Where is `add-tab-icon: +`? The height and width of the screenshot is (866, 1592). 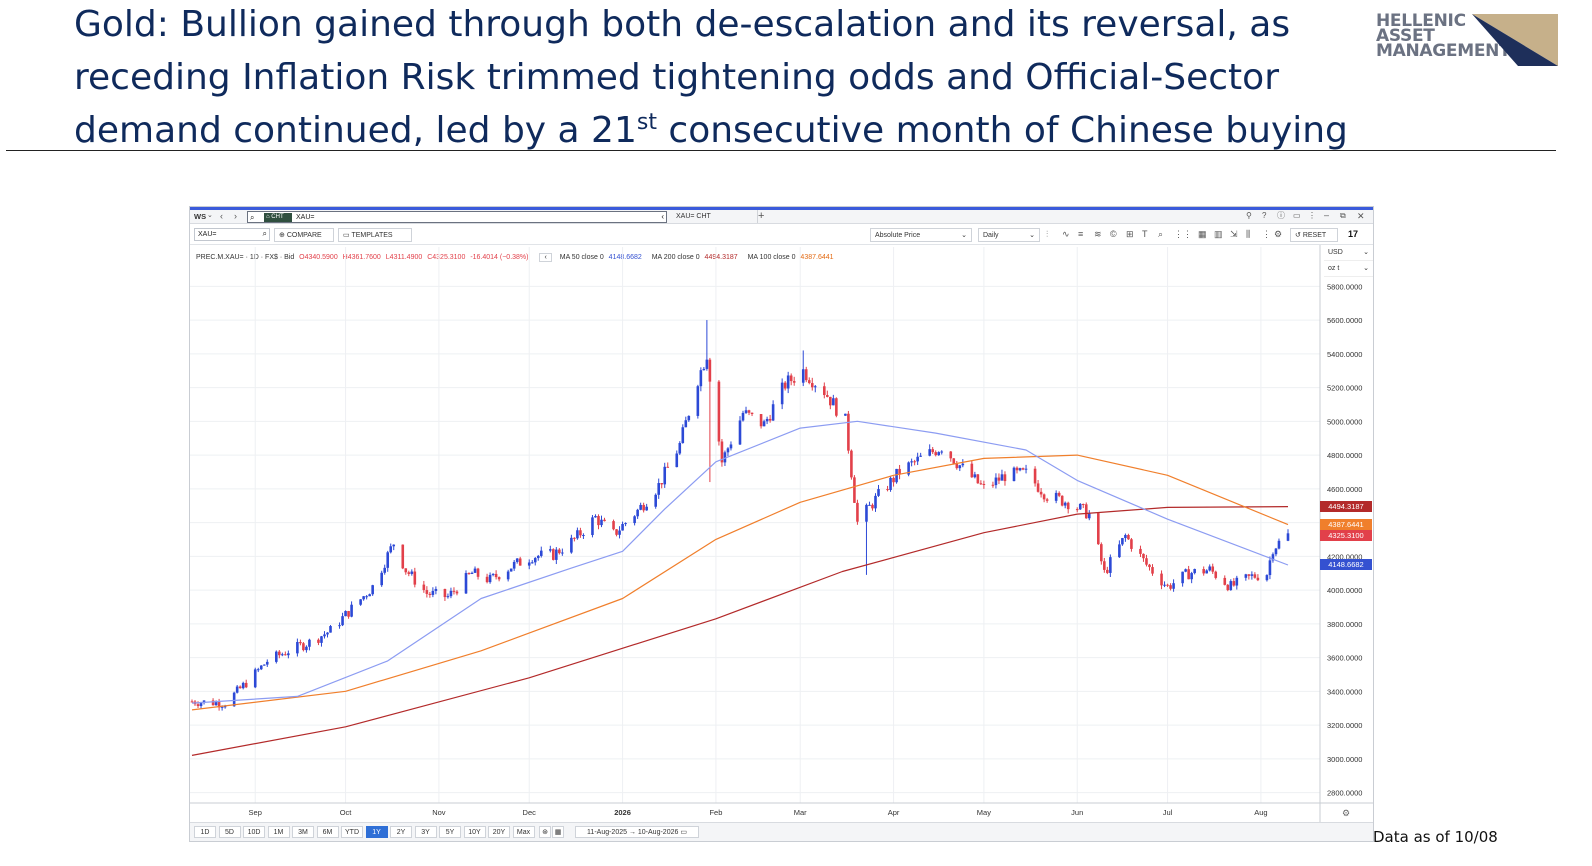 add-tab-icon: + is located at coordinates (761, 216).